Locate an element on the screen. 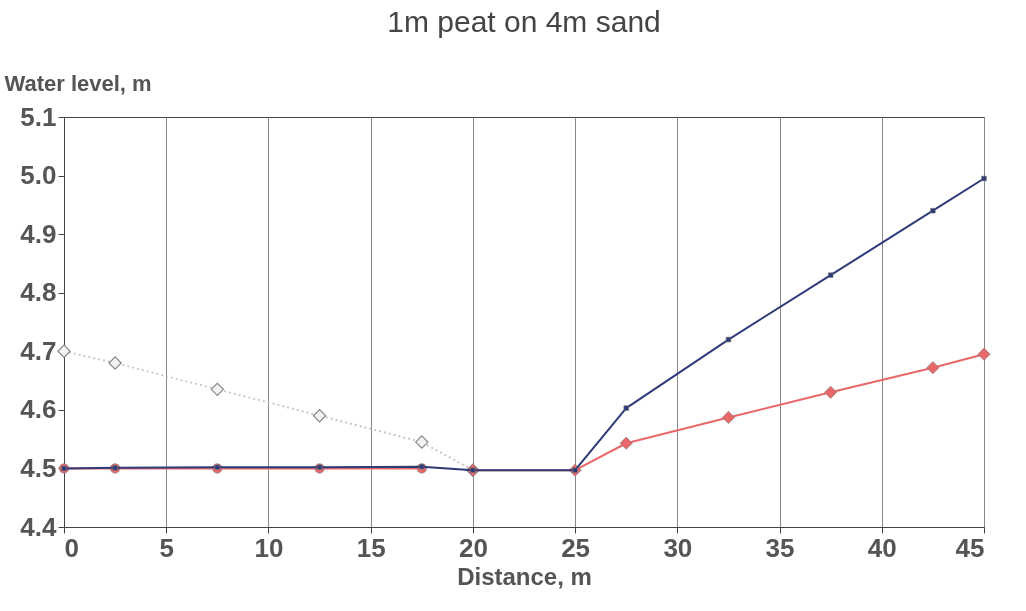 The image size is (1026, 611). y-tick-label: 5.1 is located at coordinates (38, 116).